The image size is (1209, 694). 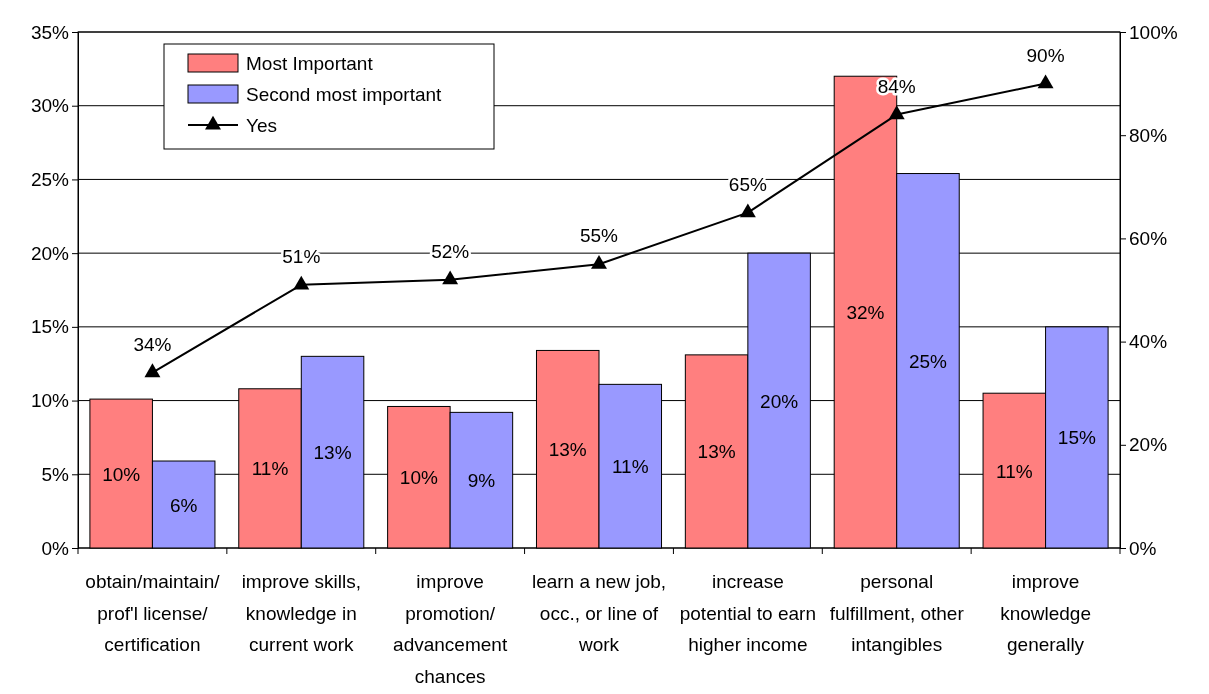 I want to click on y2-tick-label: 80%, so click(x=1148, y=135).